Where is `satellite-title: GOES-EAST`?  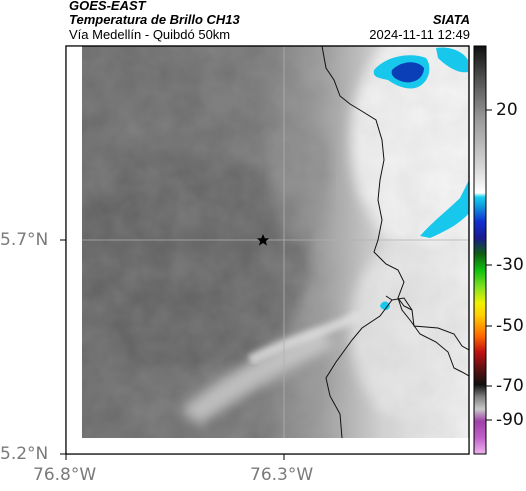
satellite-title: GOES-EAST is located at coordinates (107, 6).